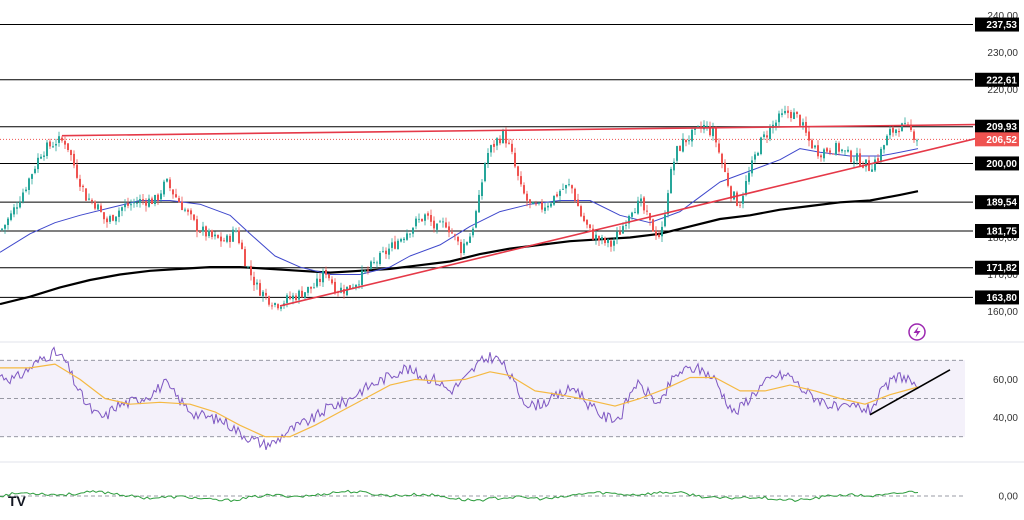 The height and width of the screenshot is (520, 1024). What do you see at coordinates (917, 332) in the screenshot?
I see `lightning-icon` at bounding box center [917, 332].